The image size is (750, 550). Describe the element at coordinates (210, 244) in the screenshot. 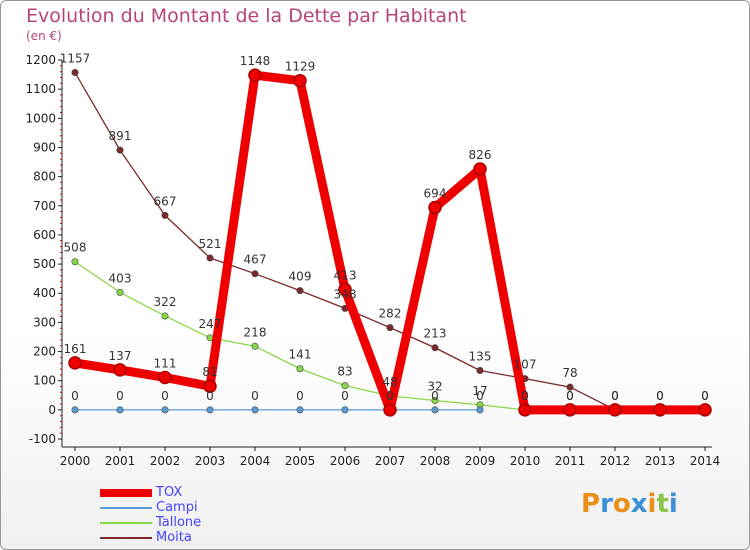

I see `data-label-moita: 521` at that location.